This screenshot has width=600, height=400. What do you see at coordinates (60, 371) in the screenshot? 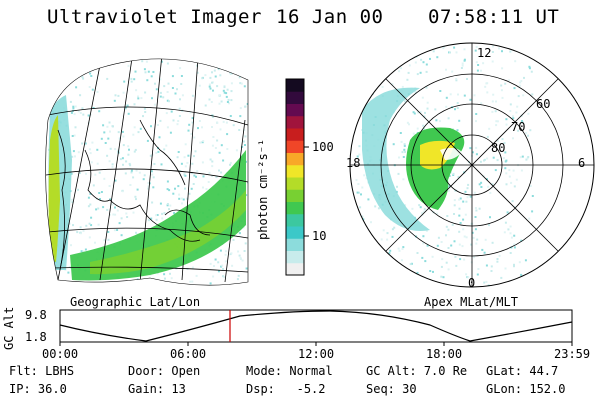
I see `status-flt-value: LBHS` at bounding box center [60, 371].